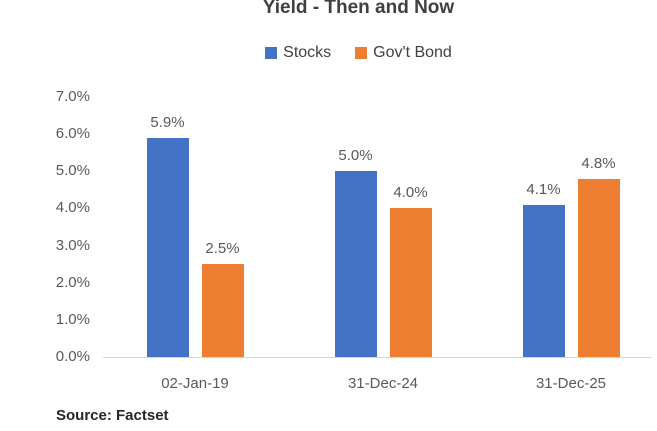 This screenshot has height=431, width=657. Describe the element at coordinates (72, 171) in the screenshot. I see `y-tick-5-0: 5.0%` at that location.